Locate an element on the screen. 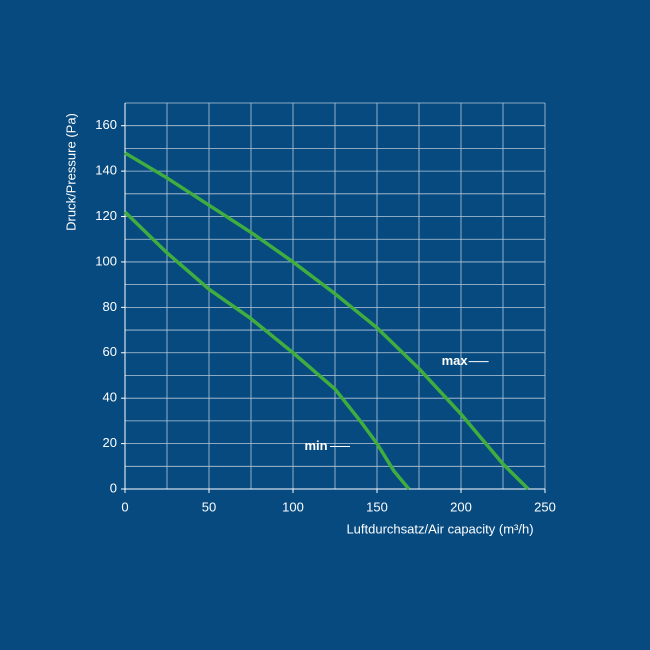 The height and width of the screenshot is (650, 650). x-tick-label: 0 is located at coordinates (124, 506).